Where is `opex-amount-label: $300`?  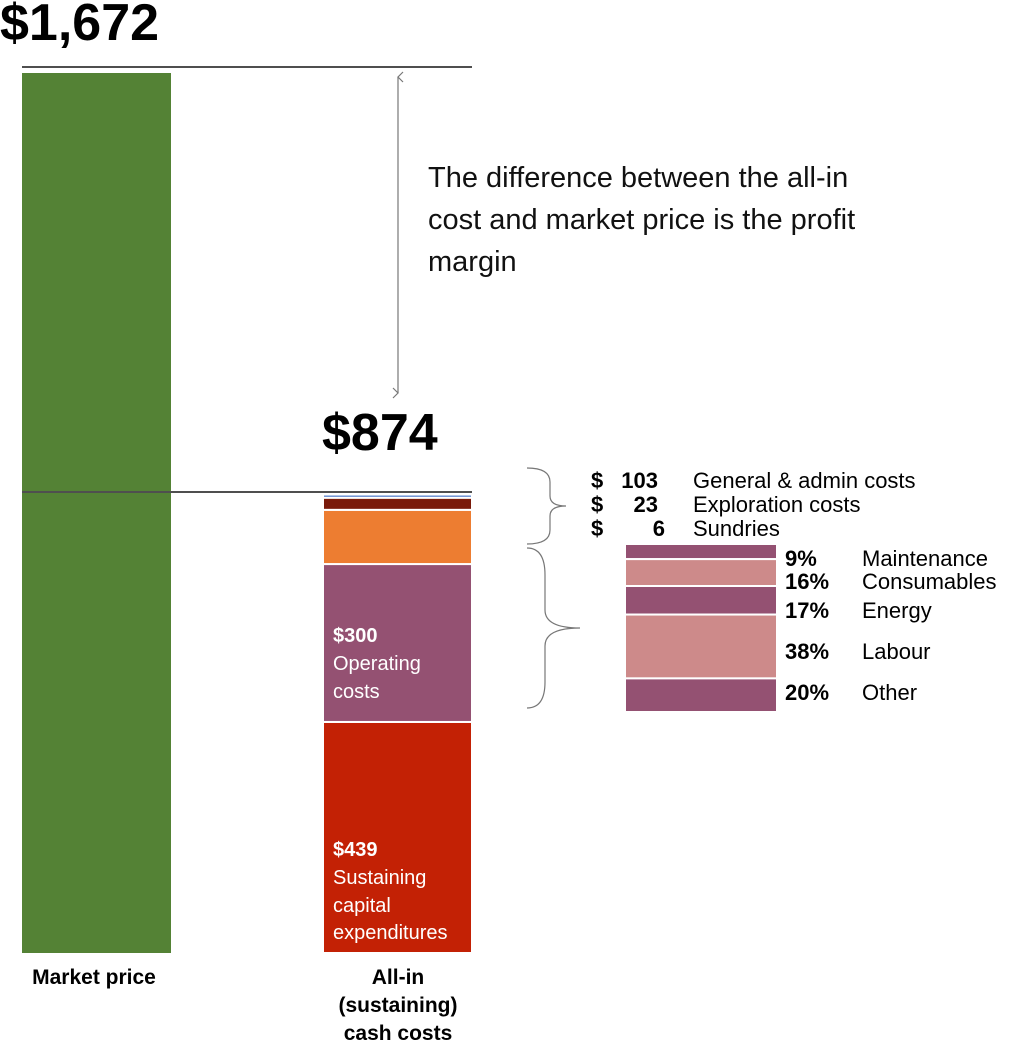
opex-amount-label: $300 is located at coordinates (355, 636).